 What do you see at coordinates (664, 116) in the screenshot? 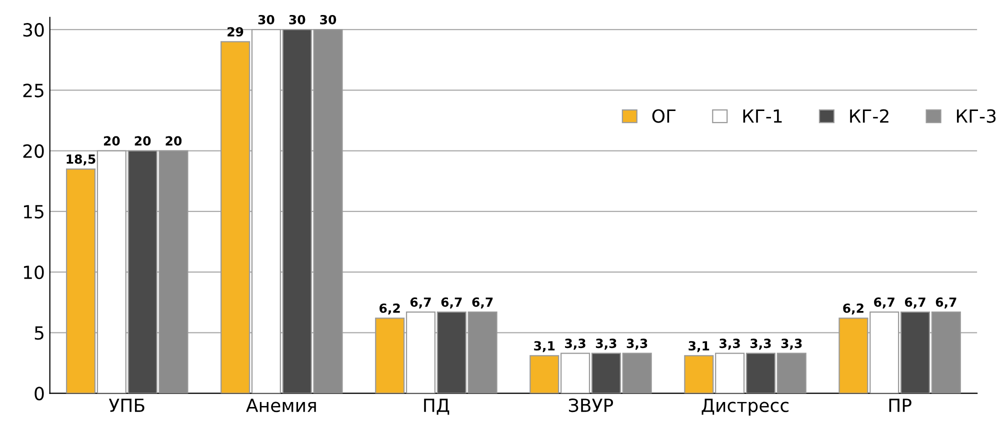
I see `legend-label: ОГ` at bounding box center [664, 116].